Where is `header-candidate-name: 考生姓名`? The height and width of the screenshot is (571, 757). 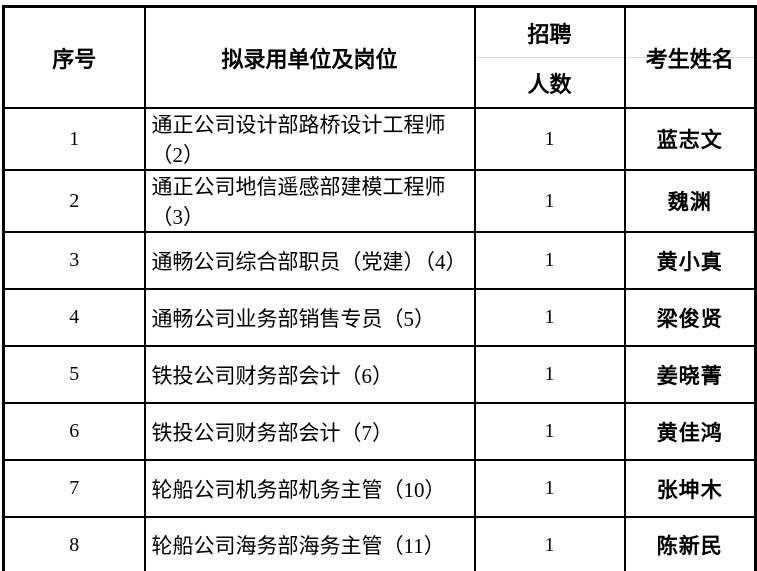
header-candidate-name: 考生姓名 is located at coordinates (690, 57).